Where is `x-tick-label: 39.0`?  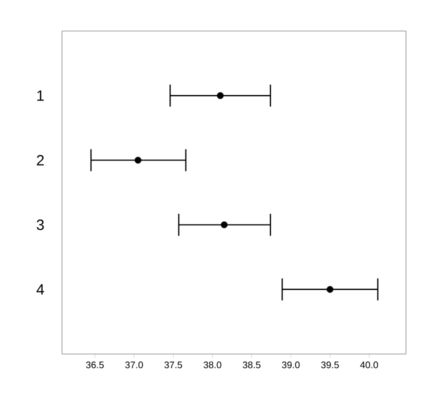 x-tick-label: 39.0 is located at coordinates (291, 365).